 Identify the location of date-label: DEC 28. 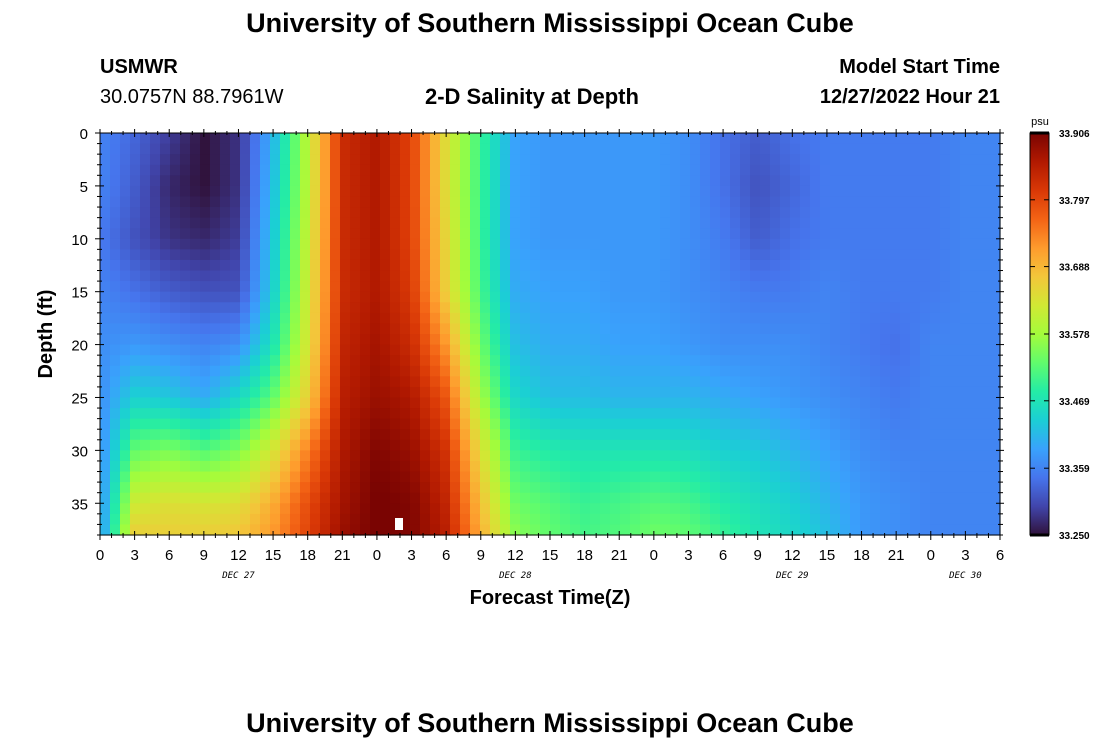
(515, 576).